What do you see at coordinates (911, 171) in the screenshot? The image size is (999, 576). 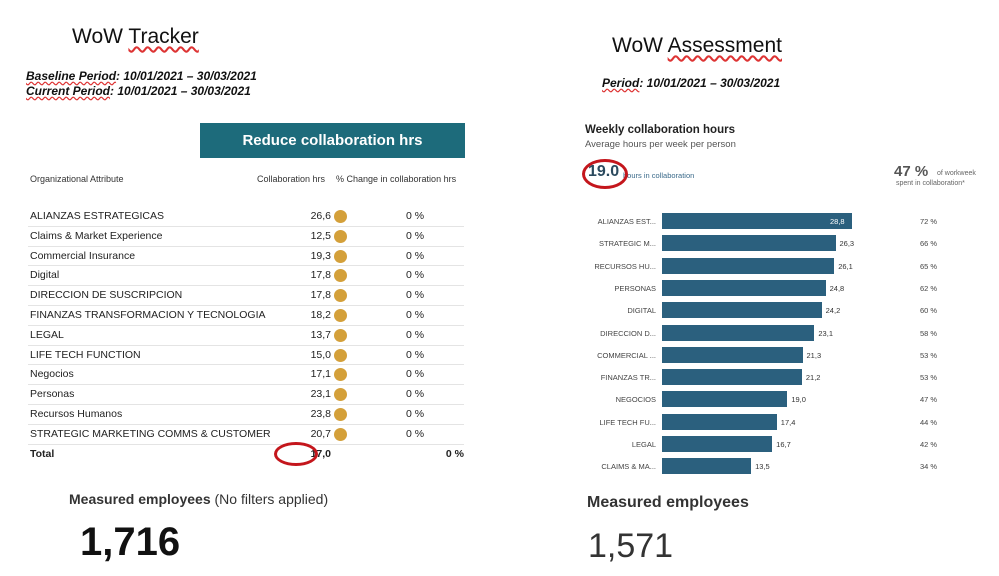 I see `workweek-percent: 47 %` at bounding box center [911, 171].